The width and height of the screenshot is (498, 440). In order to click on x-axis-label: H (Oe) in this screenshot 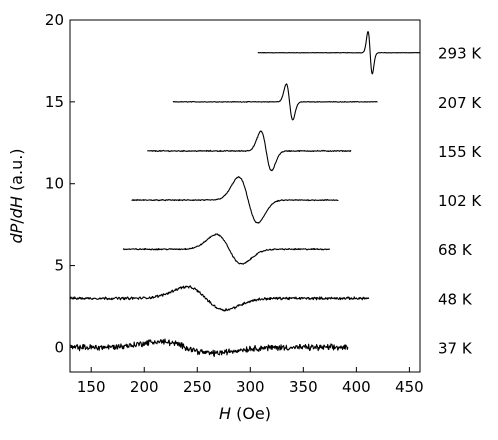, I will do `click(245, 413)`.